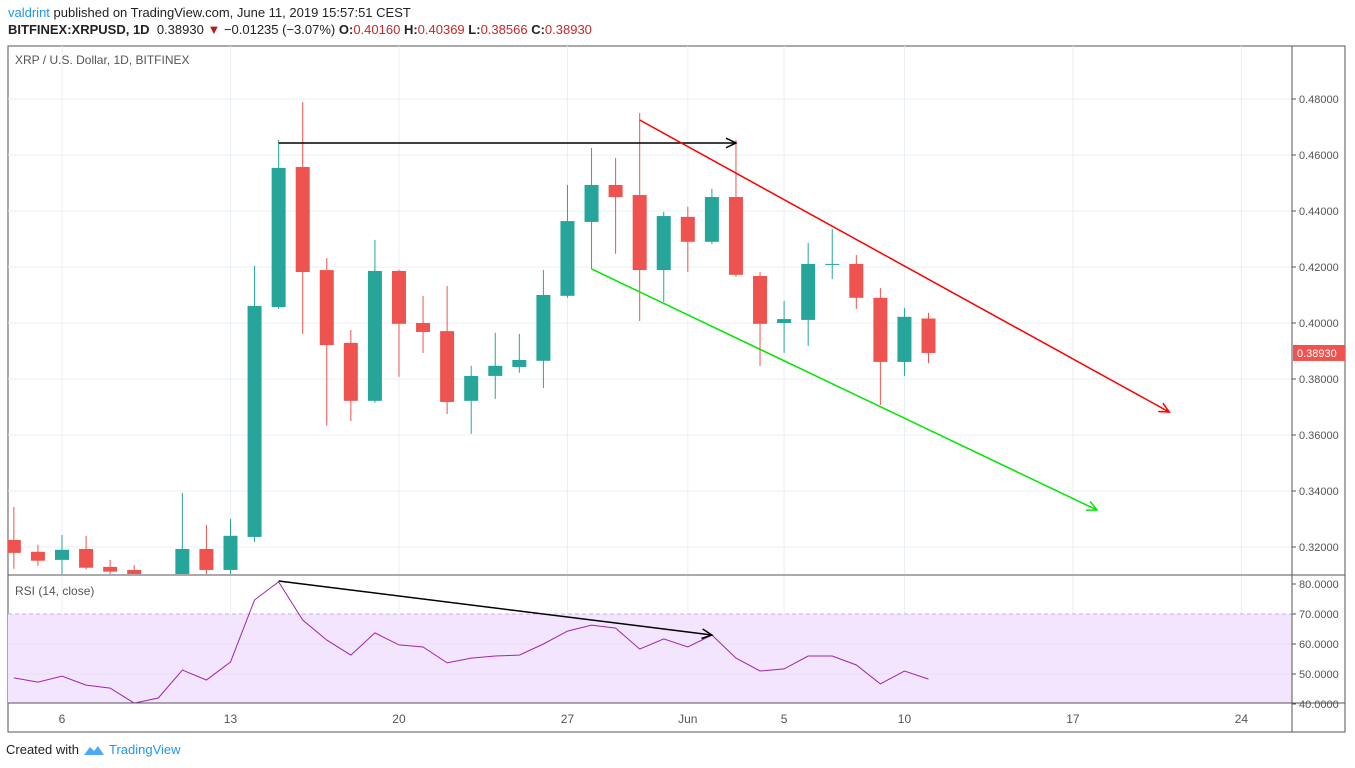  What do you see at coordinates (784, 719) in the screenshot?
I see `x-tick-label: 5` at bounding box center [784, 719].